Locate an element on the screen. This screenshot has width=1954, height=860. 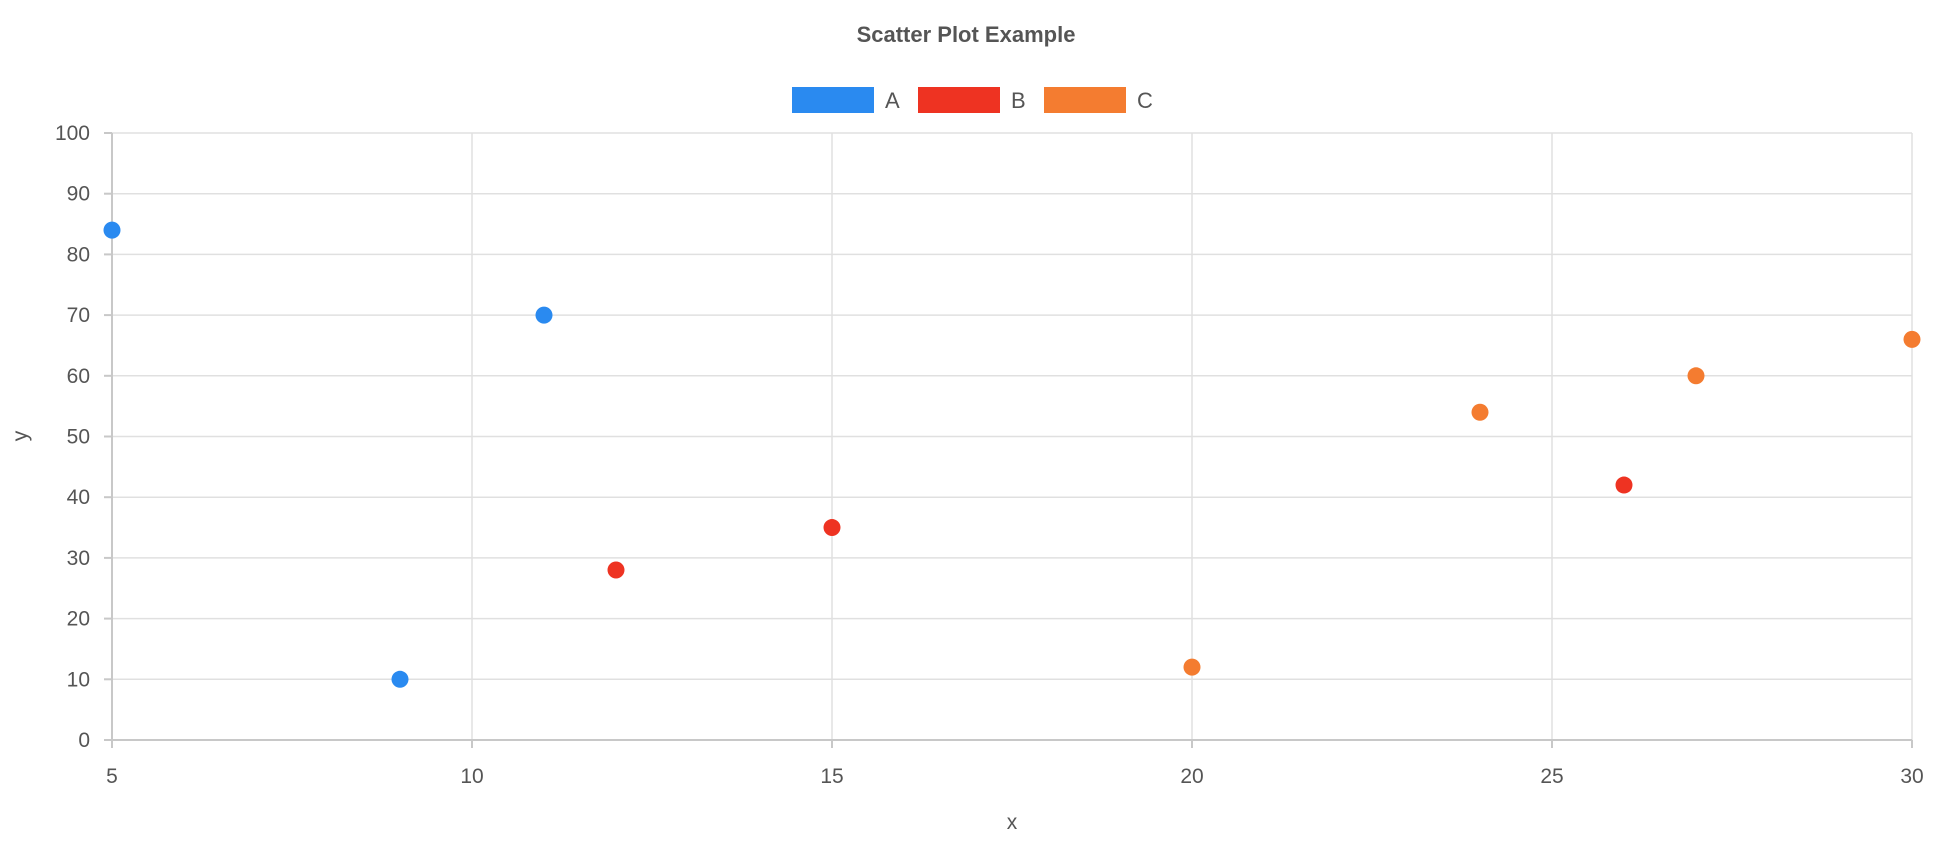
legend: A B C is located at coordinates (972, 100).